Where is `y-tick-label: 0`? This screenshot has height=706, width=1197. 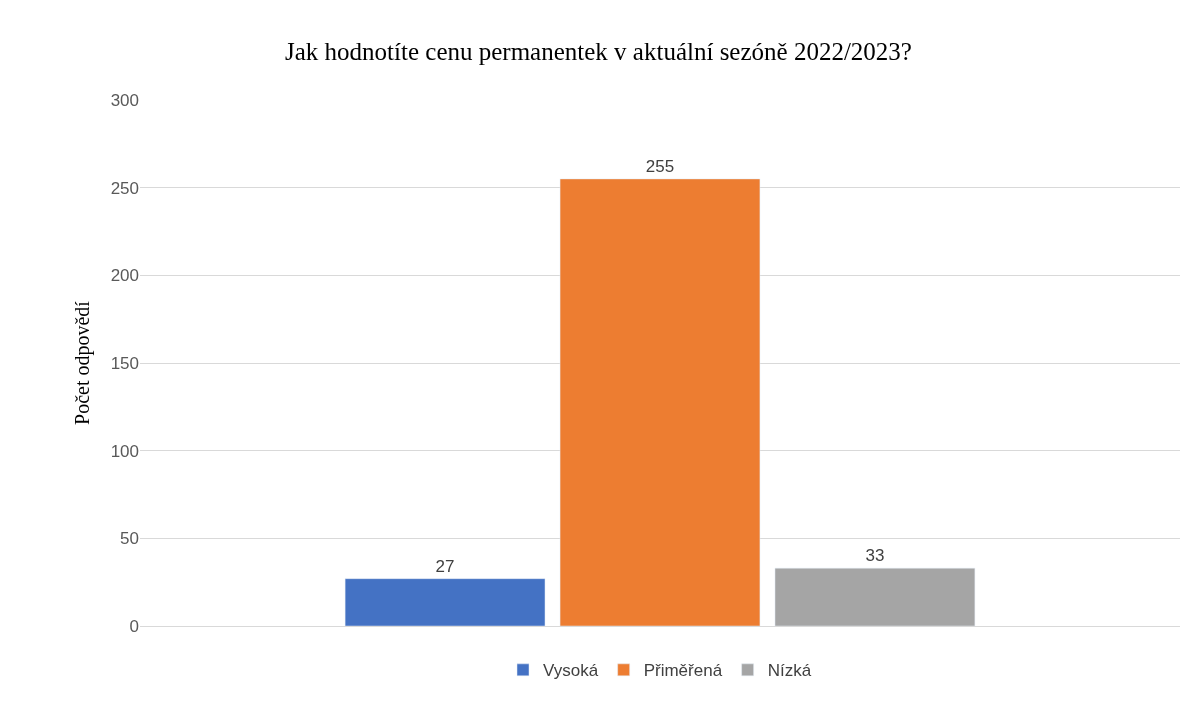
y-tick-label: 0 is located at coordinates (134, 626).